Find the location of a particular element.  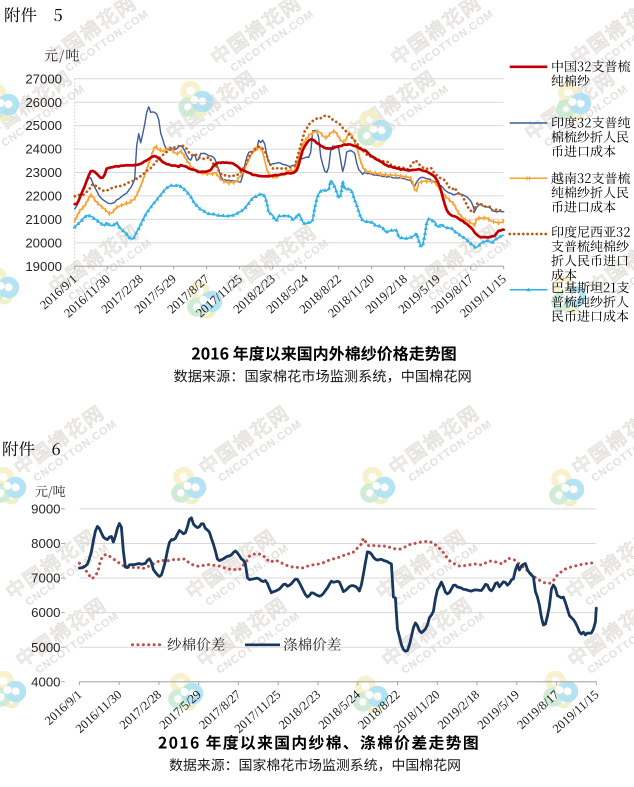

svg-text: 4000 is located at coordinates (45, 681).